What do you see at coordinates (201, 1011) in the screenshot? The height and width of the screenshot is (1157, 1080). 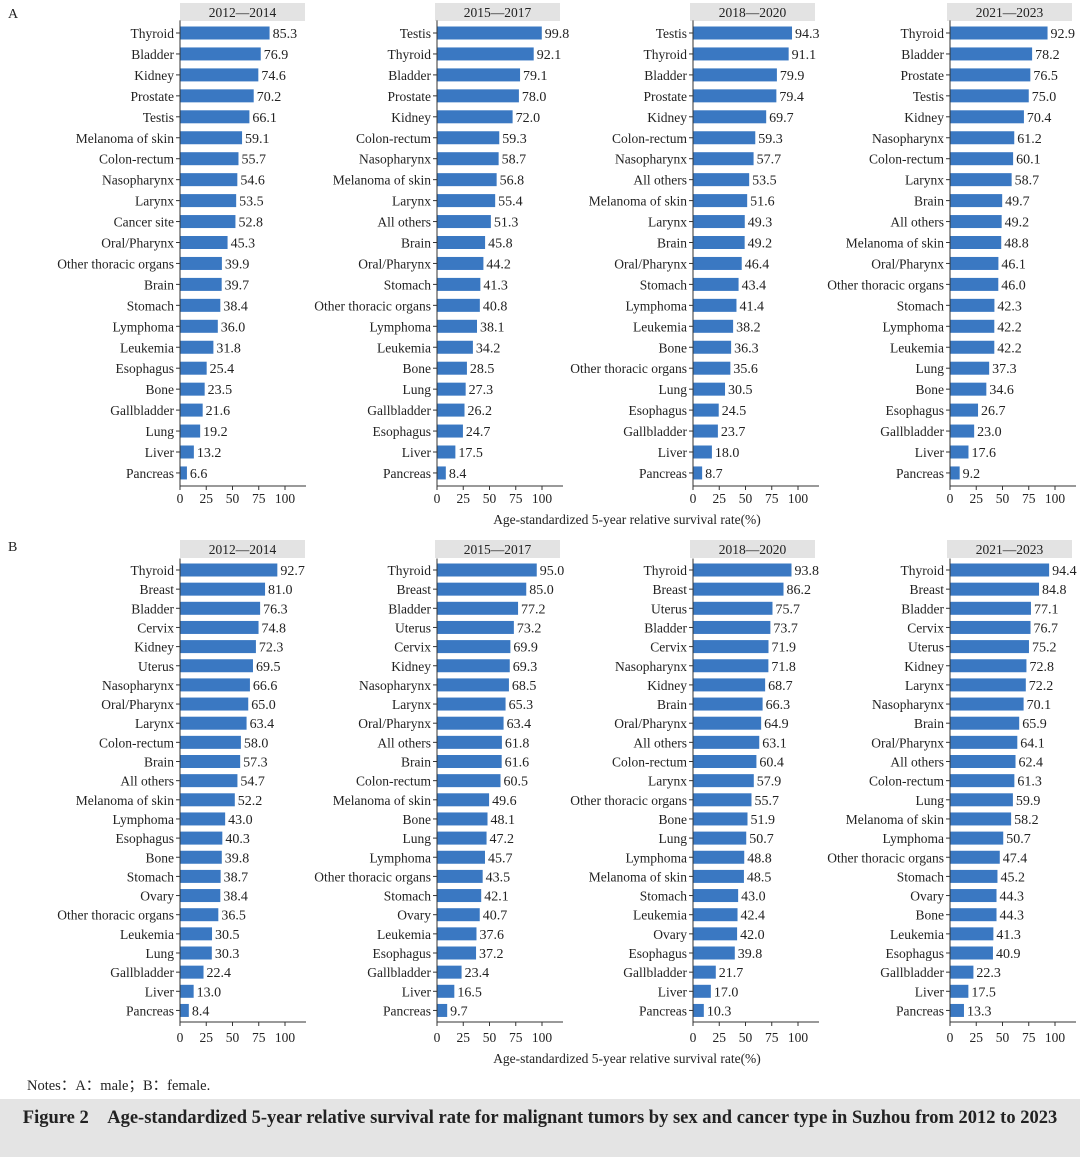 I see `data-label: 8.4` at bounding box center [201, 1011].